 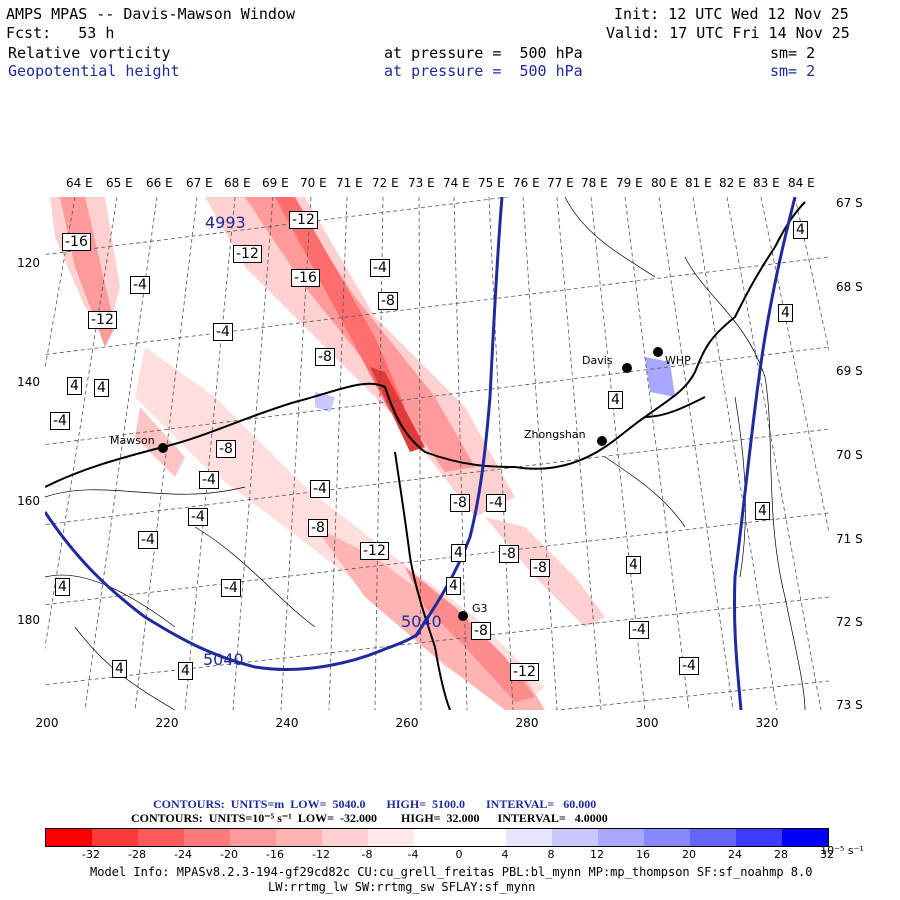 I want to click on colorbar-tick-label: -20, so click(x=229, y=854).